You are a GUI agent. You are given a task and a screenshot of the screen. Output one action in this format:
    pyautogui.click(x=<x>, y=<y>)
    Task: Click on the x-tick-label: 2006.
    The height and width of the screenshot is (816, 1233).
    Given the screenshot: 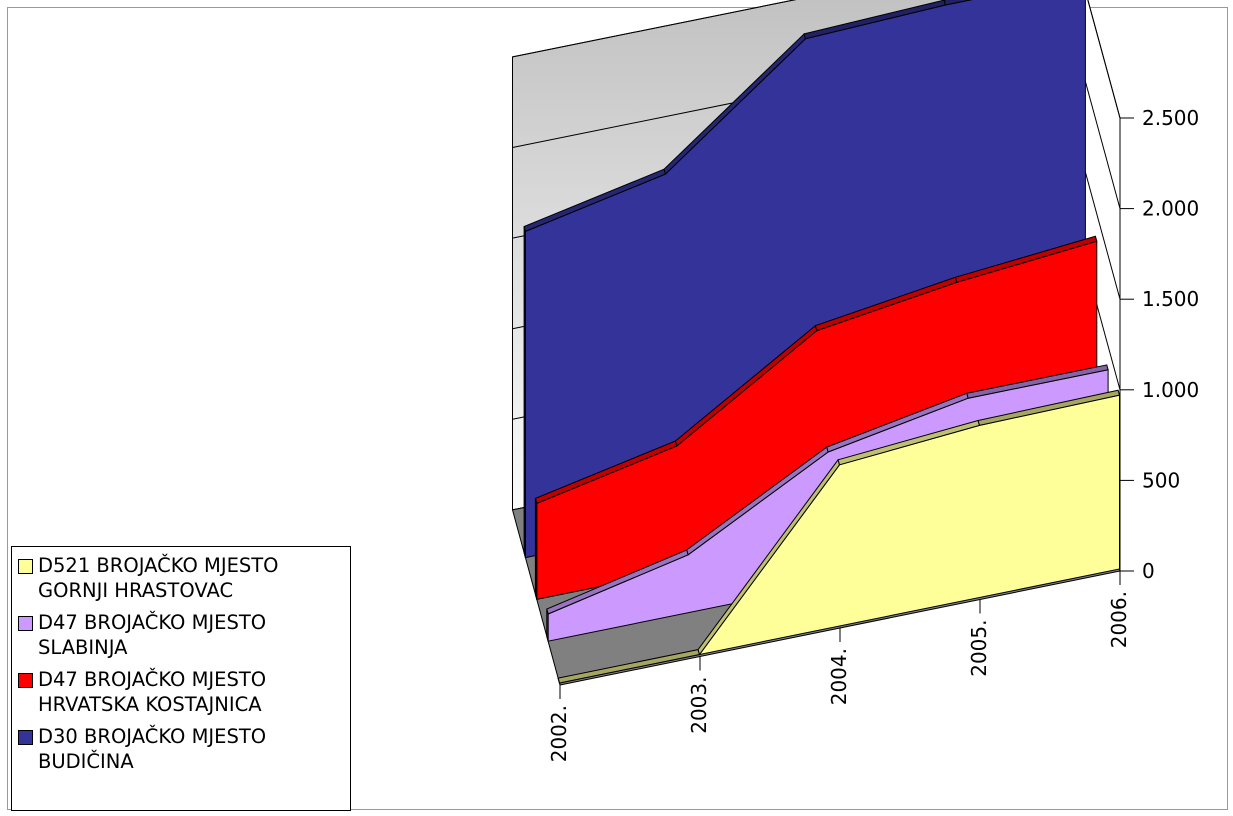 What is the action you would take?
    pyautogui.click(x=1119, y=619)
    